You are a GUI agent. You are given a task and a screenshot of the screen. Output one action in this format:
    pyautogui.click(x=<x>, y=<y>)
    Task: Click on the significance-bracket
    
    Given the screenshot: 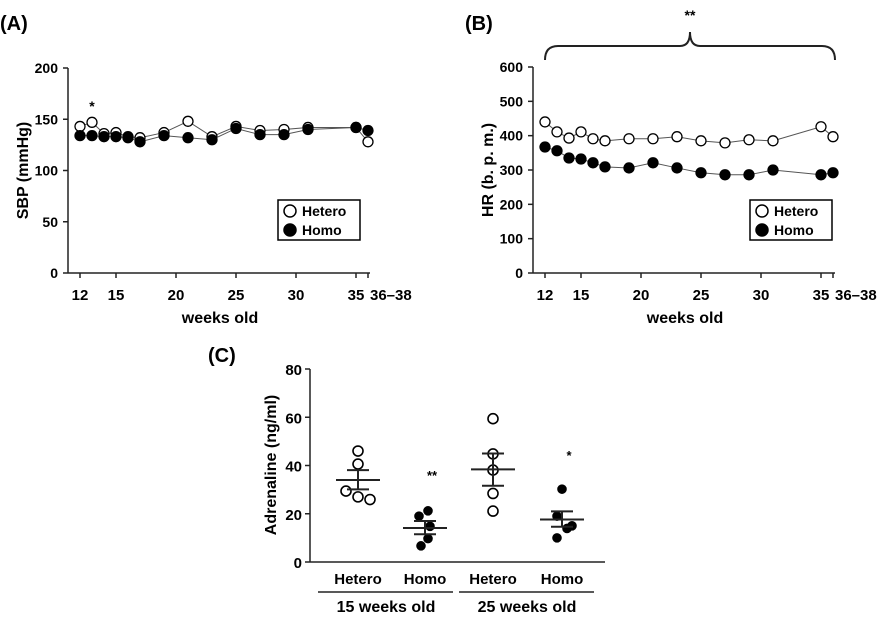 What is the action you would take?
    pyautogui.click(x=690, y=46)
    